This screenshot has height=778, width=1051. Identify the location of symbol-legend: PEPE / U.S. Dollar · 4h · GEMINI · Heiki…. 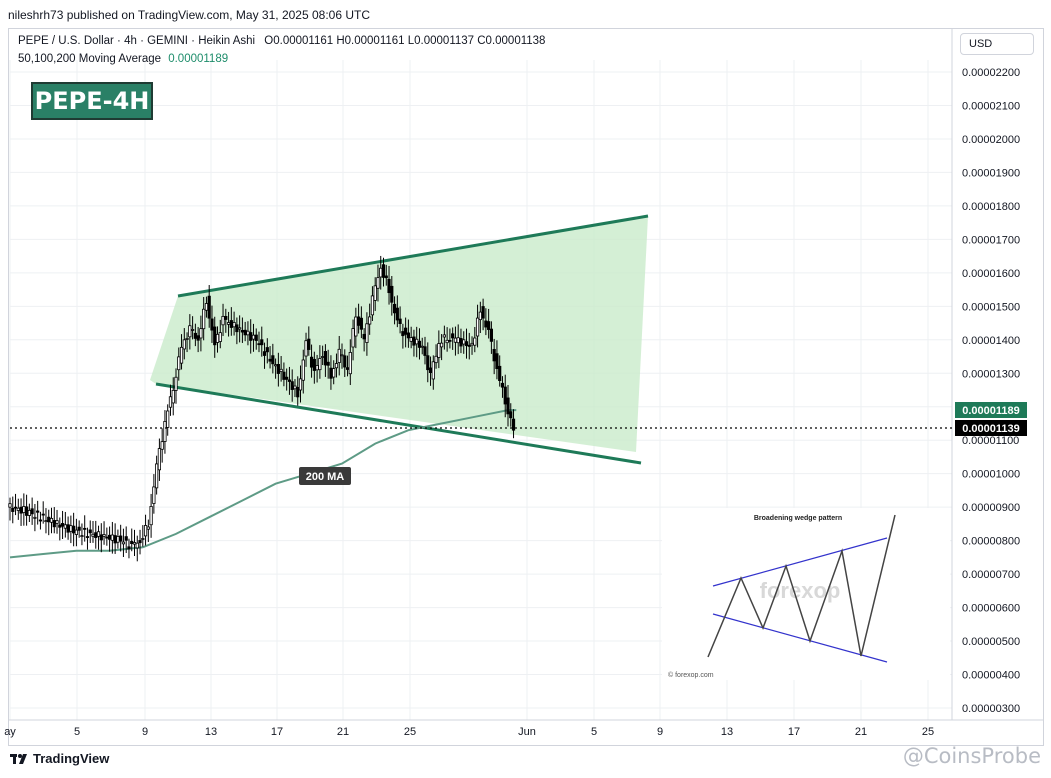
(281, 41).